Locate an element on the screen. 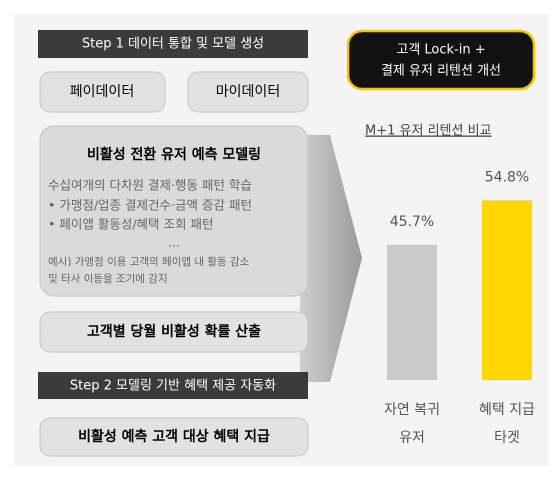  model-line: • 페이앱 활동성/혜택 조회 패턴 is located at coordinates (130, 224).